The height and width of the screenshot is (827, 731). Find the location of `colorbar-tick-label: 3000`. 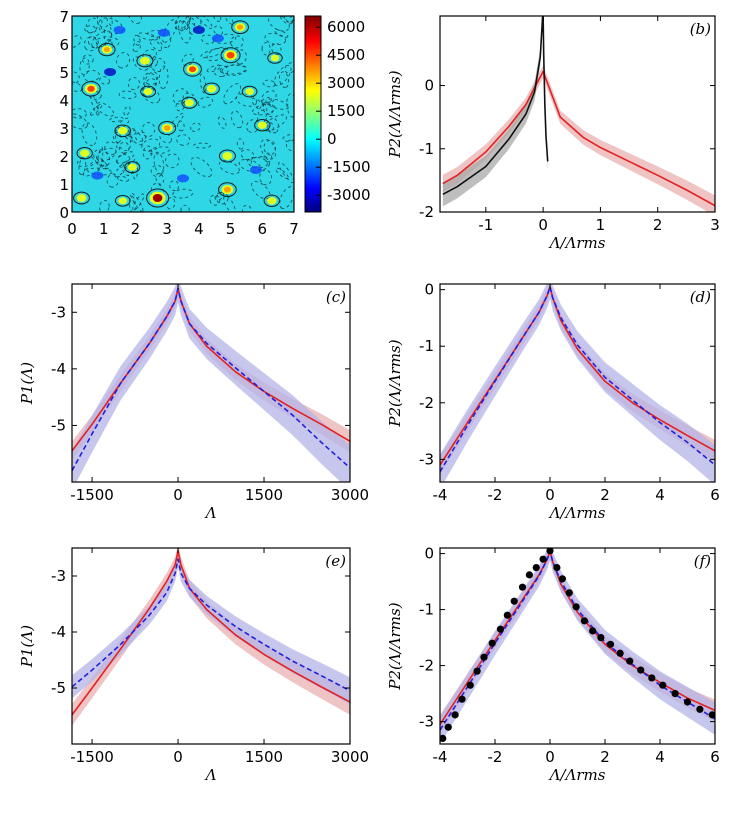

colorbar-tick-label: 3000 is located at coordinates (346, 83).